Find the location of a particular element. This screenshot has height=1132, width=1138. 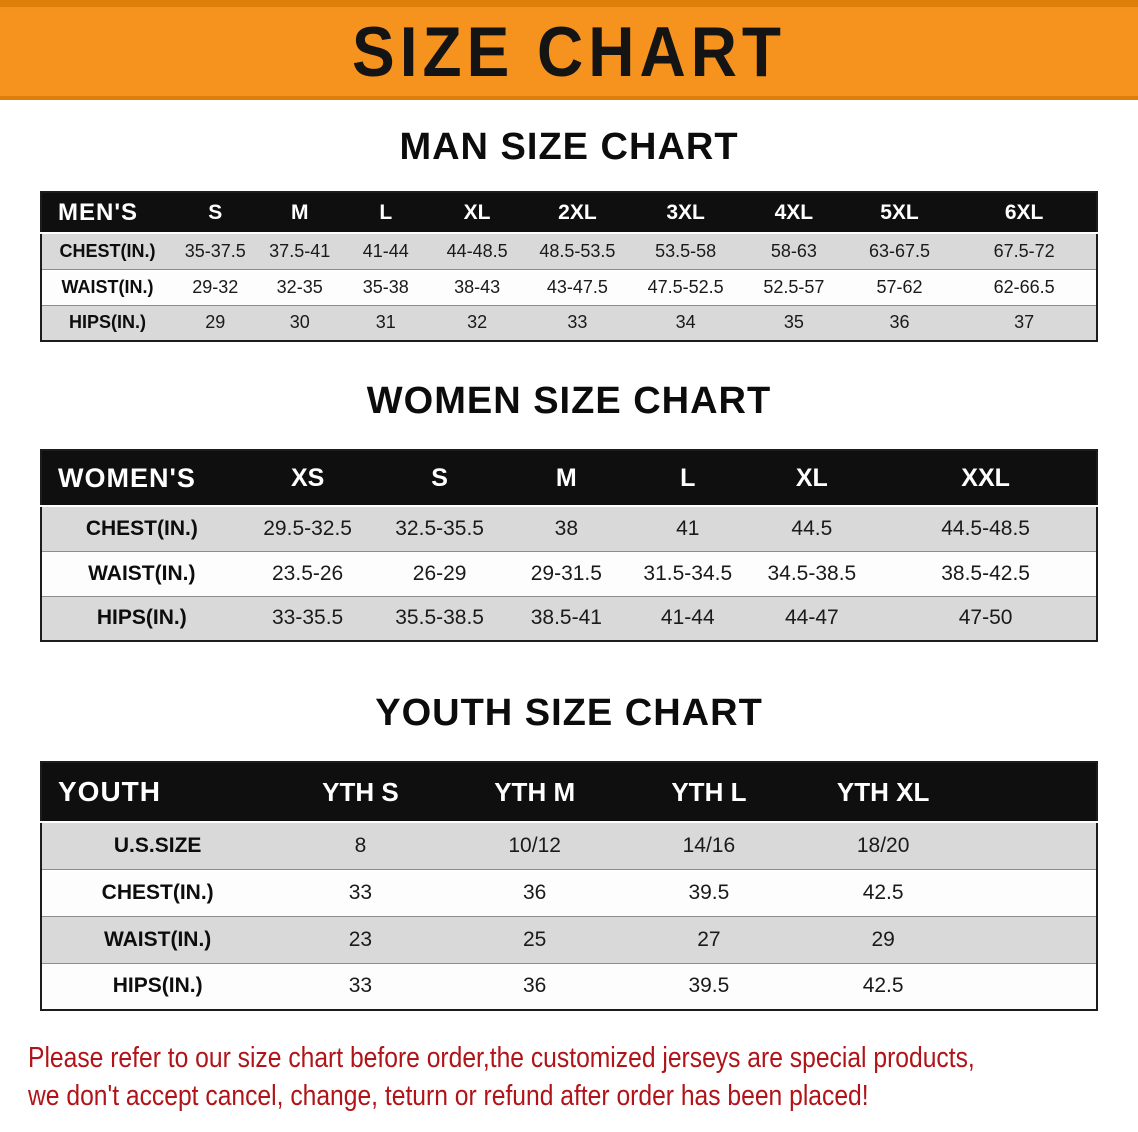

page-title: SIZE CHART is located at coordinates (569, 51).